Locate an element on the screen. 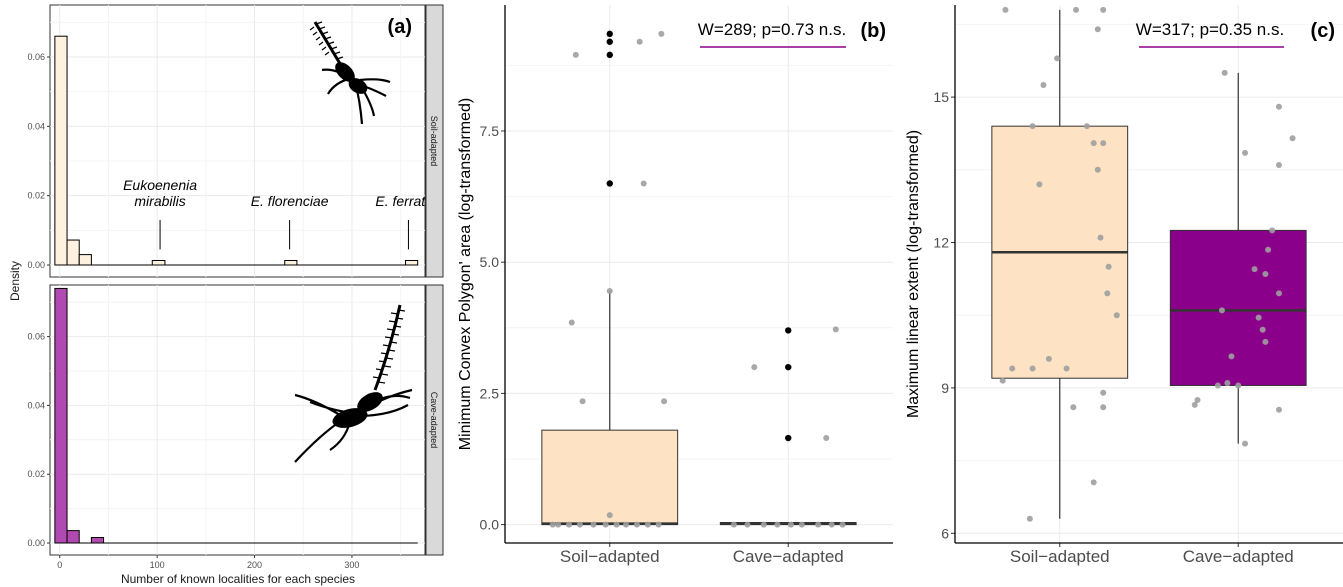  facet-strip-cave-label: Cave-adapted is located at coordinates (434, 420).